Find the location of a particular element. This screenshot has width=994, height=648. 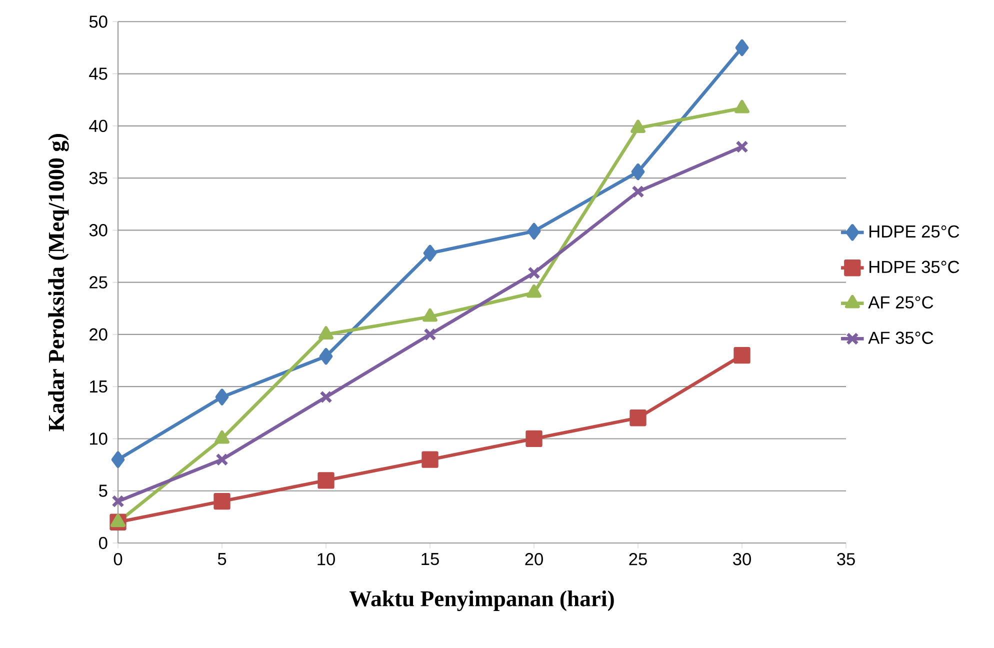

x-tick-label: 25 is located at coordinates (638, 559).